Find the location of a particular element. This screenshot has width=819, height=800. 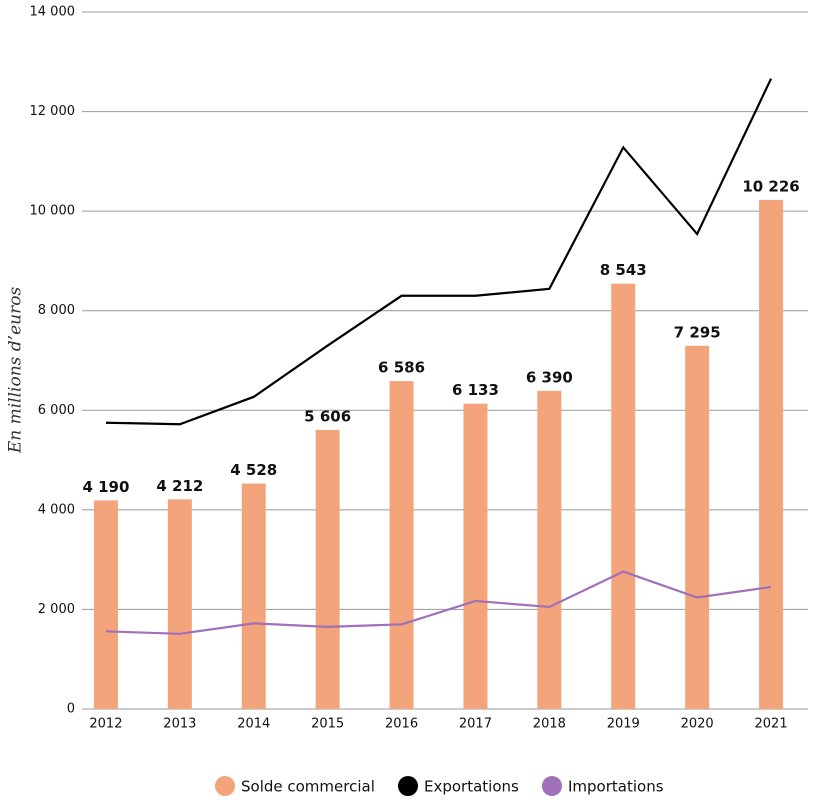

y-tick-label: 2 000 is located at coordinates (56, 609).